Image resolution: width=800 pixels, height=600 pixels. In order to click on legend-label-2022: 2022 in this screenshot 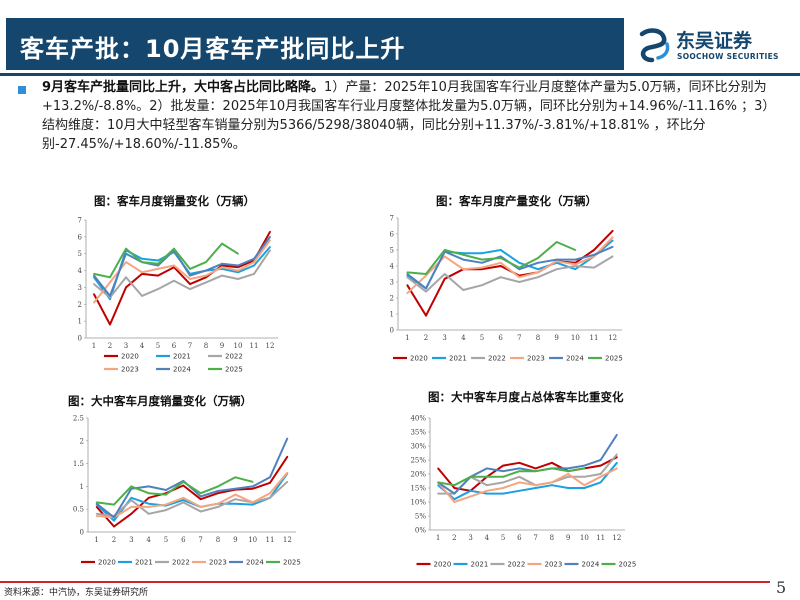, I will do `click(181, 563)`.